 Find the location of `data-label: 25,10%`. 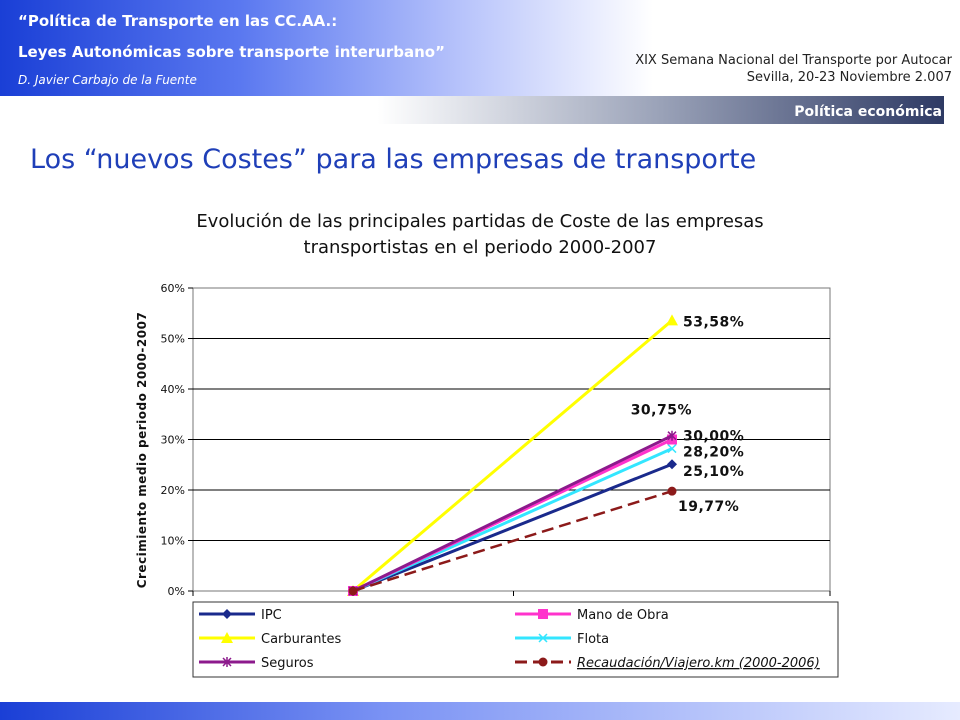

data-label: 25,10% is located at coordinates (713, 472).